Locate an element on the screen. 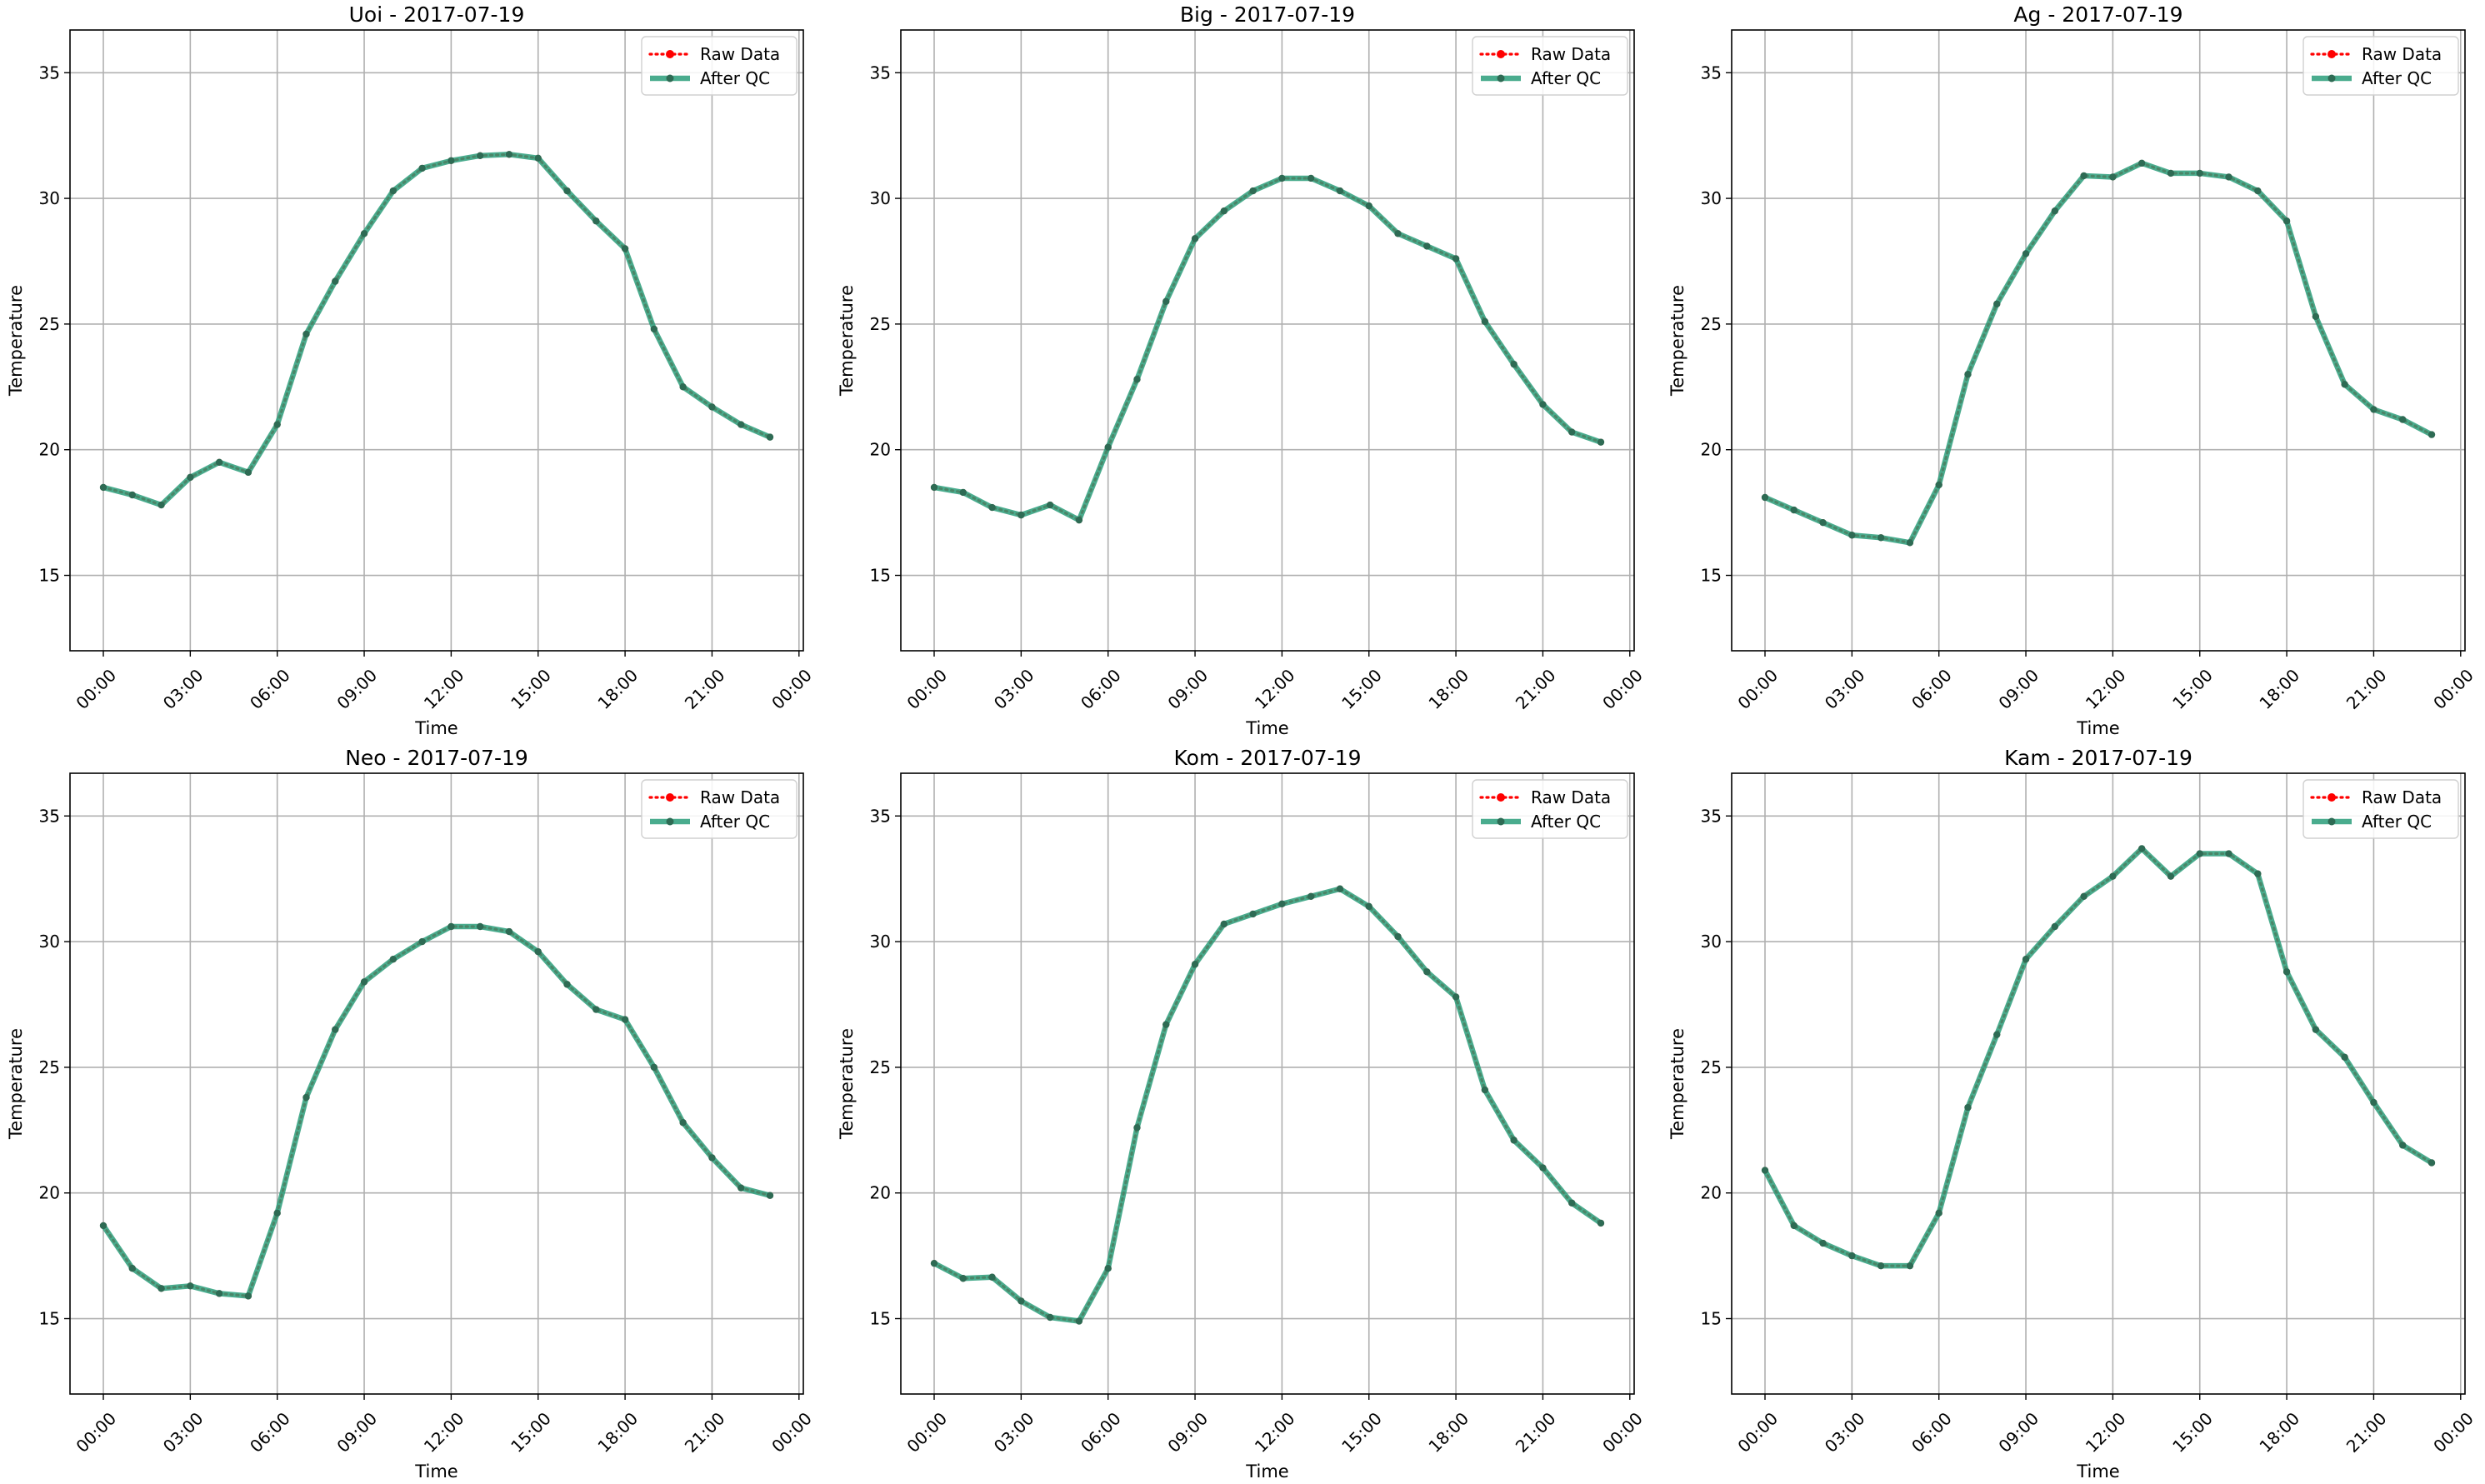 The height and width of the screenshot is (1484, 2485). subplot-title: Kam - 2017-07-19 is located at coordinates (2098, 758).